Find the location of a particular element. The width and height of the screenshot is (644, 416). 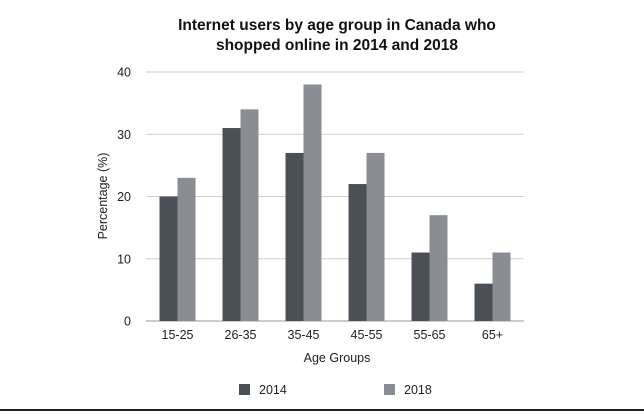

x-tick-label: 35-45 is located at coordinates (304, 335).